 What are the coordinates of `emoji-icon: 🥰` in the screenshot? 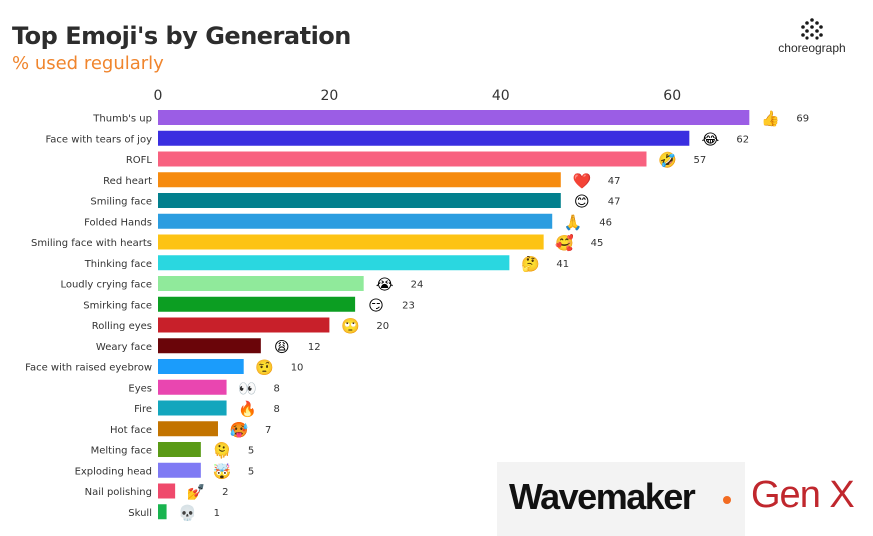 It's located at (564, 242).